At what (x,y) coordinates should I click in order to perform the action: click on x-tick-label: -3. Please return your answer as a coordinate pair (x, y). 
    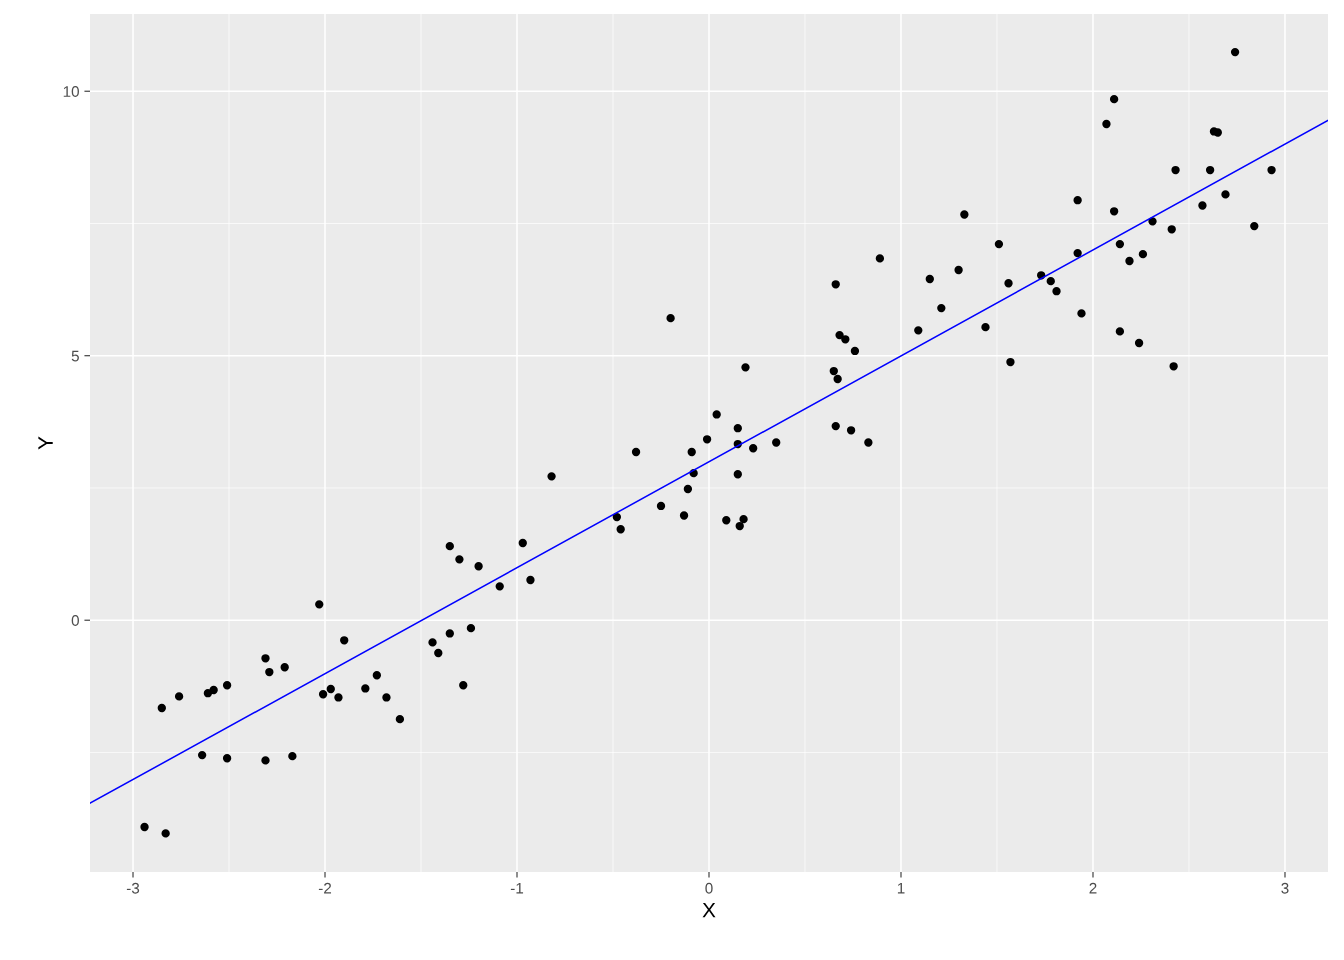
    Looking at the image, I should click on (133, 888).